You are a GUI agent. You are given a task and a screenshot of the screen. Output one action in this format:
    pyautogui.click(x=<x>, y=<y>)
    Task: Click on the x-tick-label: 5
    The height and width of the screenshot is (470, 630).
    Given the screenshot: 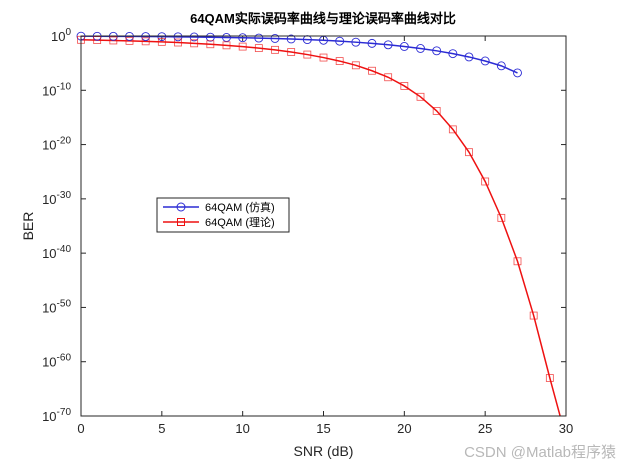 What is the action you would take?
    pyautogui.click(x=161, y=428)
    